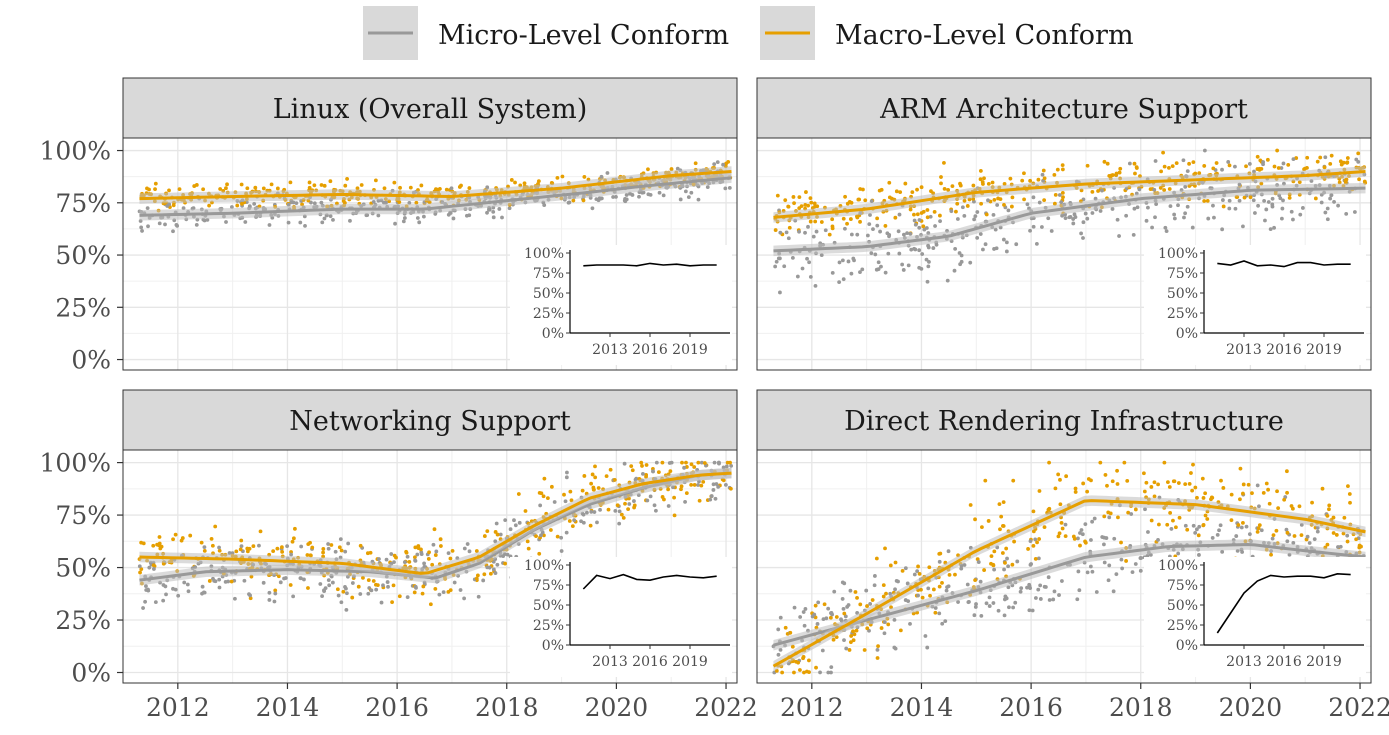 The width and height of the screenshot is (1389, 735). Describe the element at coordinates (548, 314) in the screenshot. I see `inset-y-tick-label: 25%` at that location.